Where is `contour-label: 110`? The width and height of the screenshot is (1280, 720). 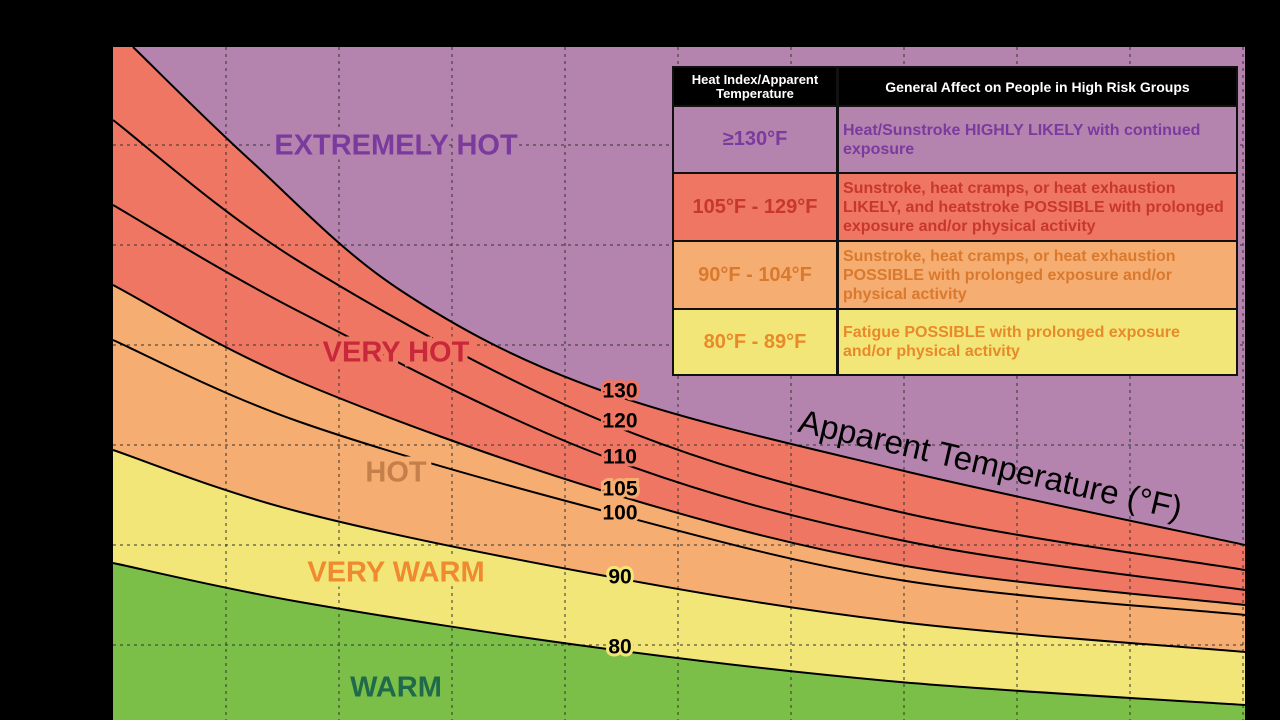 contour-label: 110 is located at coordinates (620, 457).